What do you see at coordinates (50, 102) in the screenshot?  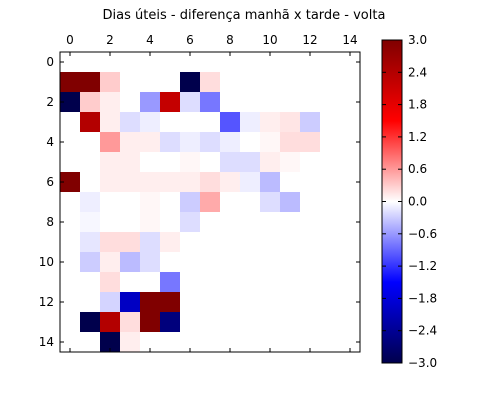 I see `y-tick-label: 2` at bounding box center [50, 102].